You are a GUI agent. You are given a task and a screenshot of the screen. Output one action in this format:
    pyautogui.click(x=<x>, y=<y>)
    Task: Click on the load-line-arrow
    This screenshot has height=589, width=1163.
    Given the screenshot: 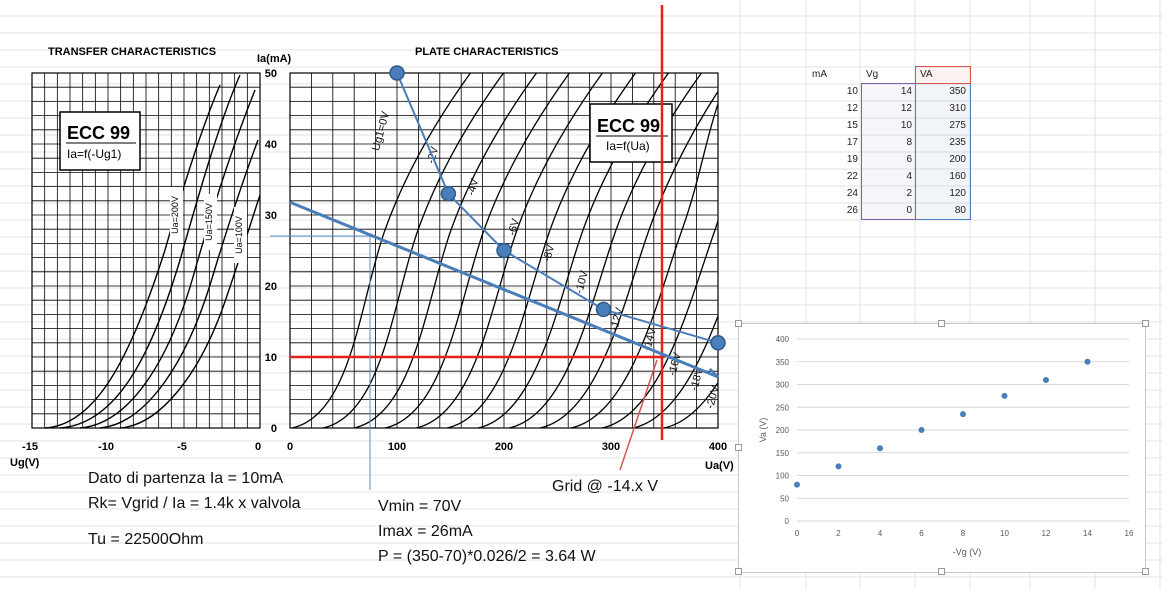 What is the action you would take?
    pyautogui.click(x=714, y=372)
    